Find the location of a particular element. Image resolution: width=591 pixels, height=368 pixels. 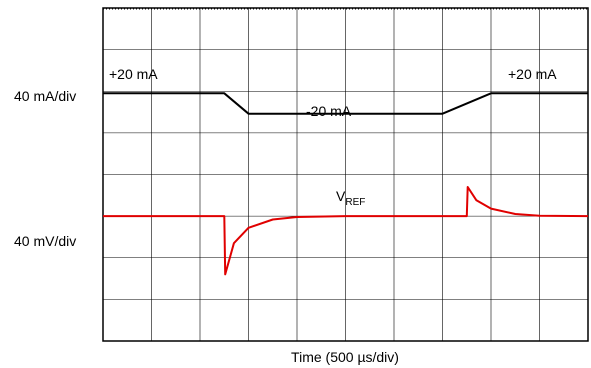

ch2-scale-label: 40 mV/div is located at coordinates (45, 241).